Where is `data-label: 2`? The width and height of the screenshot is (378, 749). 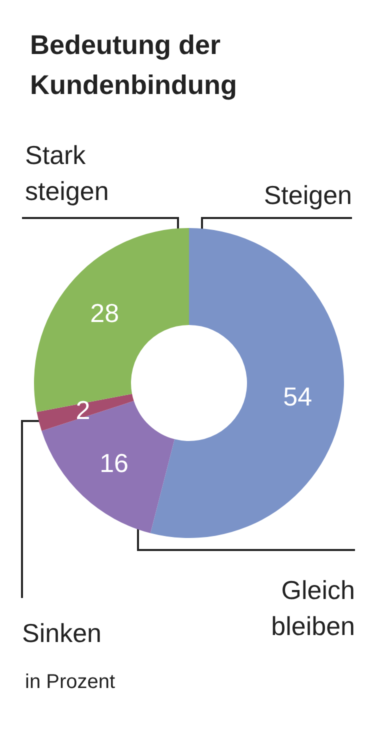
data-label: 2 is located at coordinates (83, 410).